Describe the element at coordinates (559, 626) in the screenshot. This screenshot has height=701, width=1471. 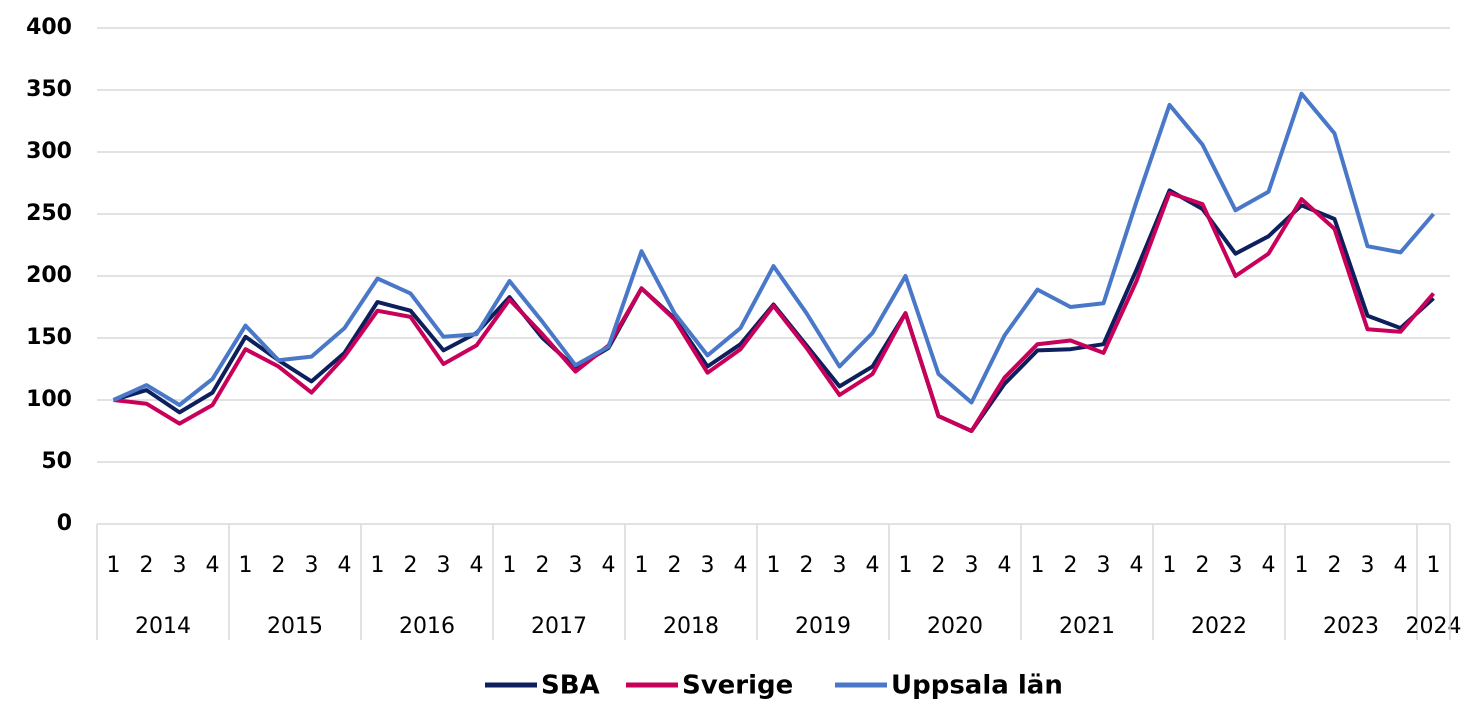
I see `x-group-label: 2017` at that location.